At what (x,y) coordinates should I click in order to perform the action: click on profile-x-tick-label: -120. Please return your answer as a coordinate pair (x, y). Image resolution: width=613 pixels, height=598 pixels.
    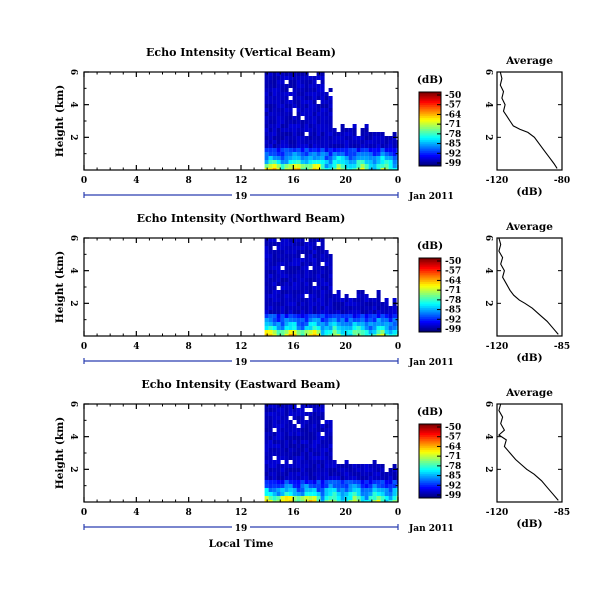
    Looking at the image, I should click on (497, 347).